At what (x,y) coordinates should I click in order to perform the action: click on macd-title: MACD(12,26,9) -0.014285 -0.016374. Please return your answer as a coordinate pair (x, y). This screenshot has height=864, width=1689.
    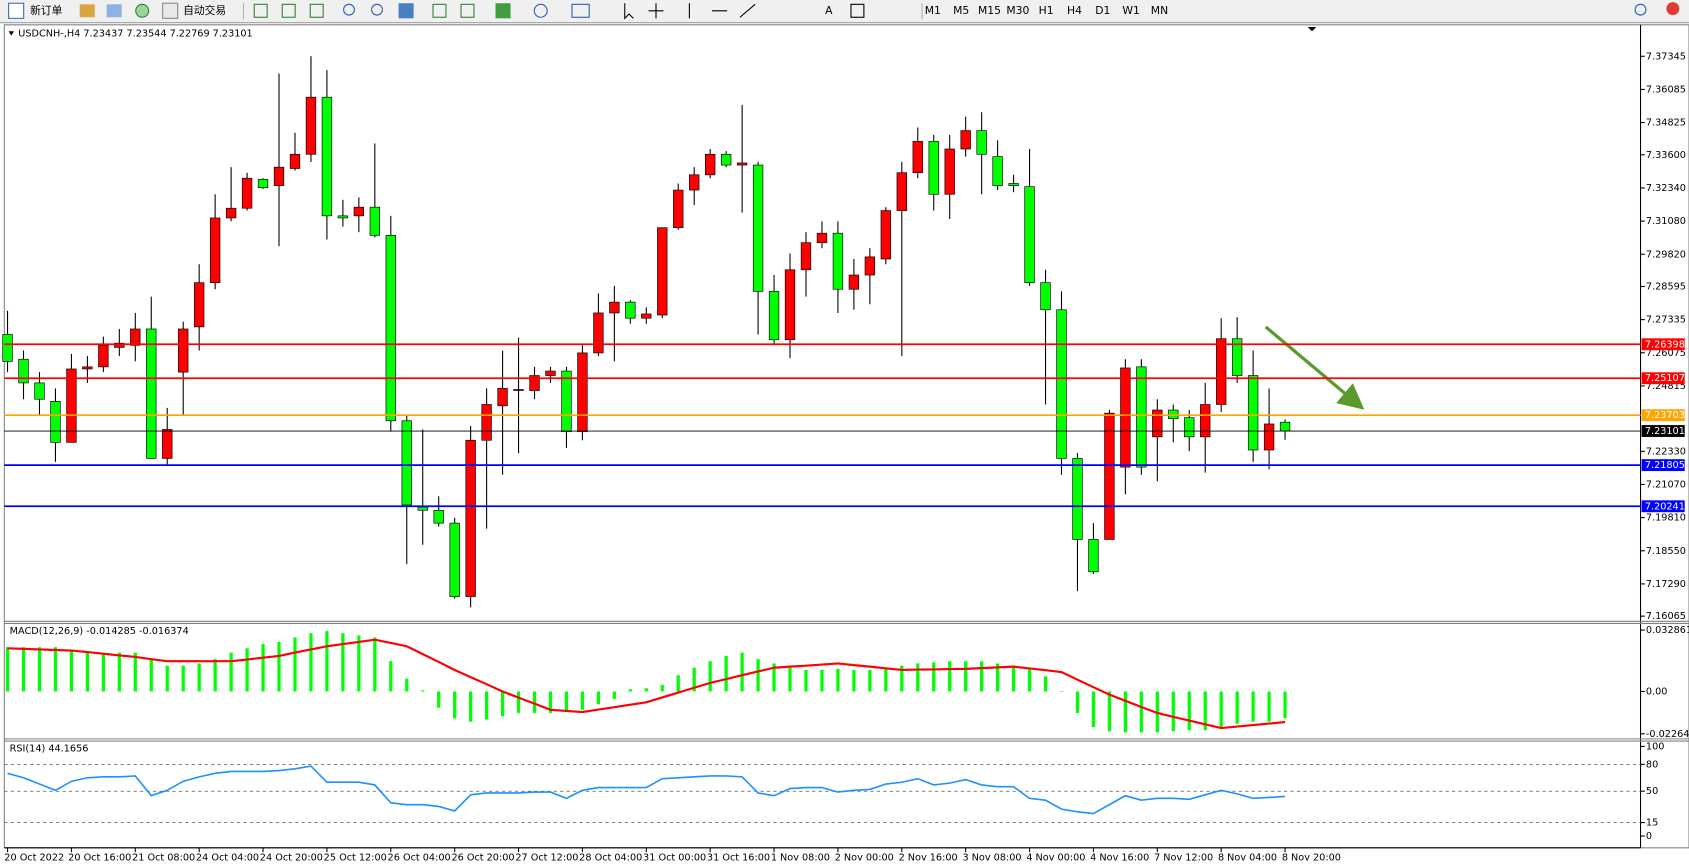
    Looking at the image, I should click on (99, 631).